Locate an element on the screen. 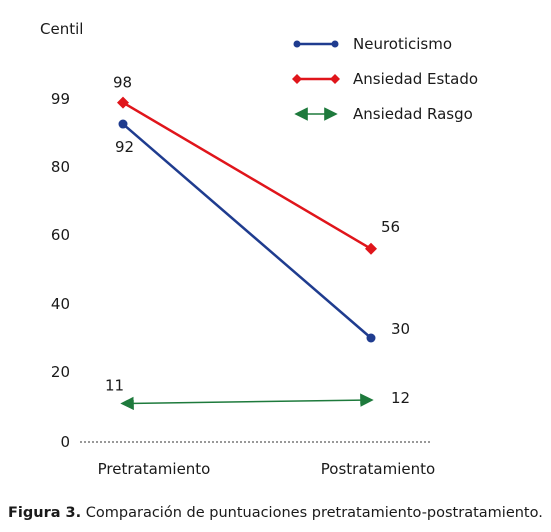  y-axis-label: Centil is located at coordinates (61, 29).